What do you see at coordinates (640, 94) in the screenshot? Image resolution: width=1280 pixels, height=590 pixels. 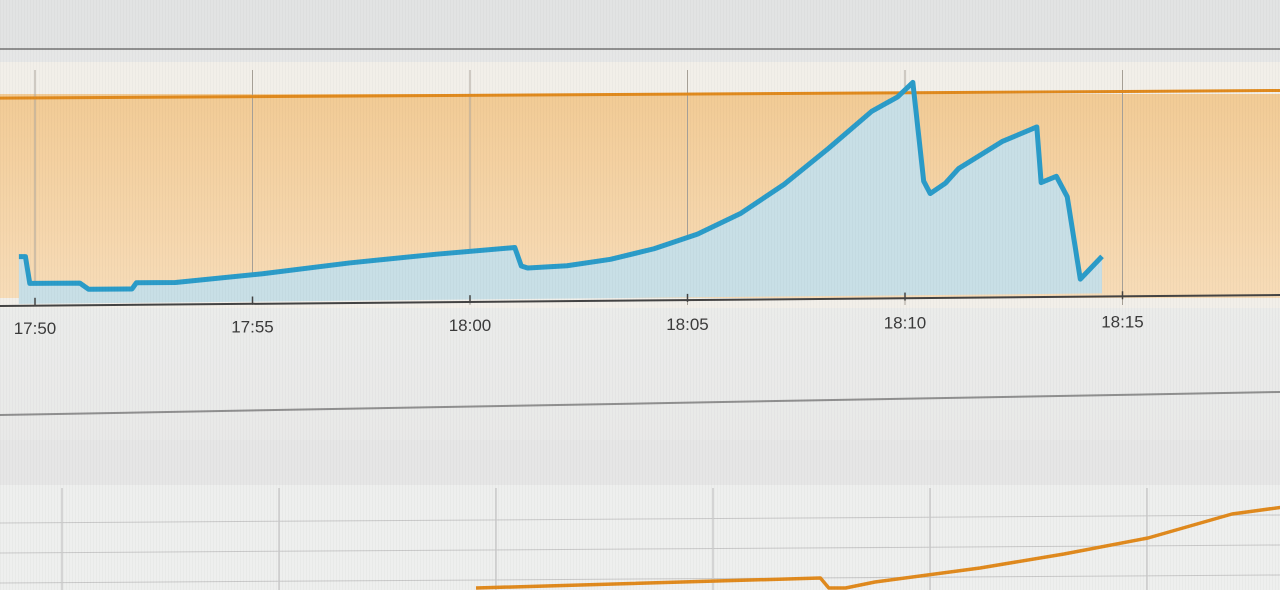 I see `threshold-line` at bounding box center [640, 94].